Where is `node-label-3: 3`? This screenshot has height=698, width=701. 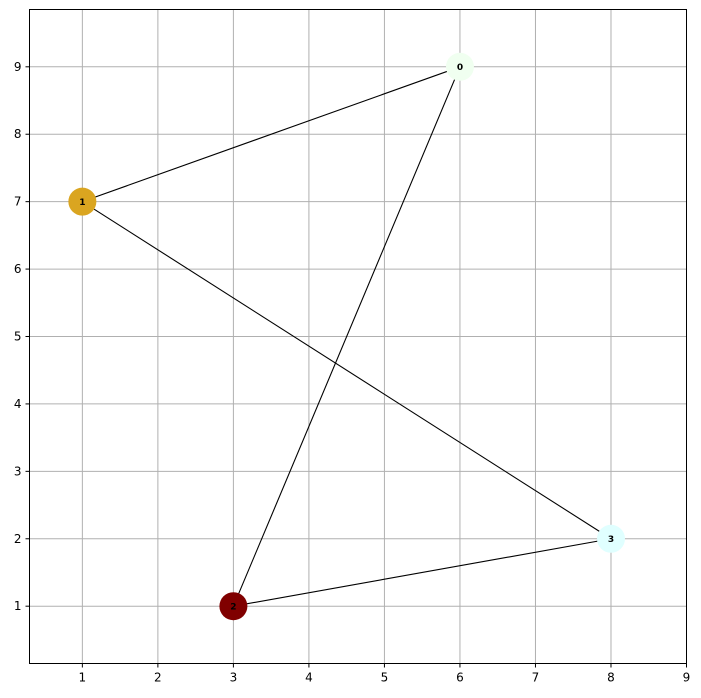
node-label-3: 3 is located at coordinates (611, 540).